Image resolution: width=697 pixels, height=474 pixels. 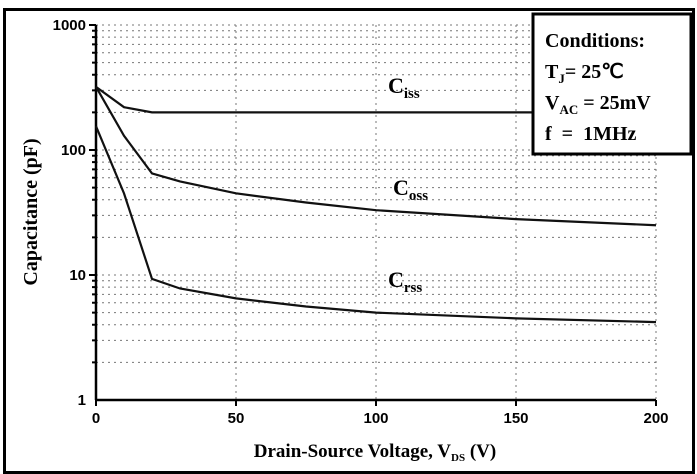 What do you see at coordinates (598, 104) in the screenshot?
I see `condition-vac: VAC = 25mV` at bounding box center [598, 104].